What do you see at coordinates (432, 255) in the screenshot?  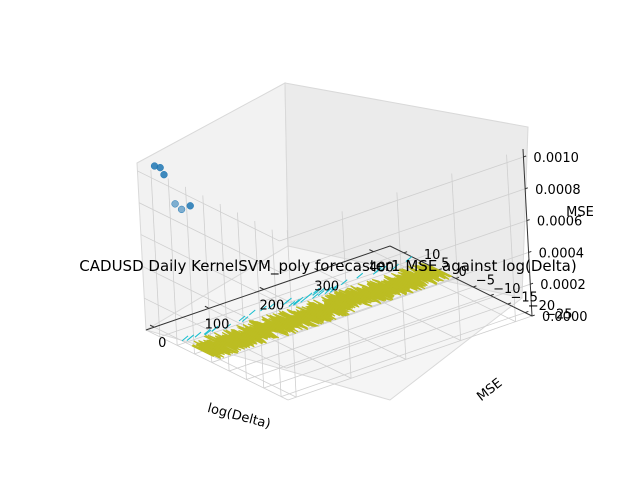 I see `y-tick-label: 10` at bounding box center [432, 255].